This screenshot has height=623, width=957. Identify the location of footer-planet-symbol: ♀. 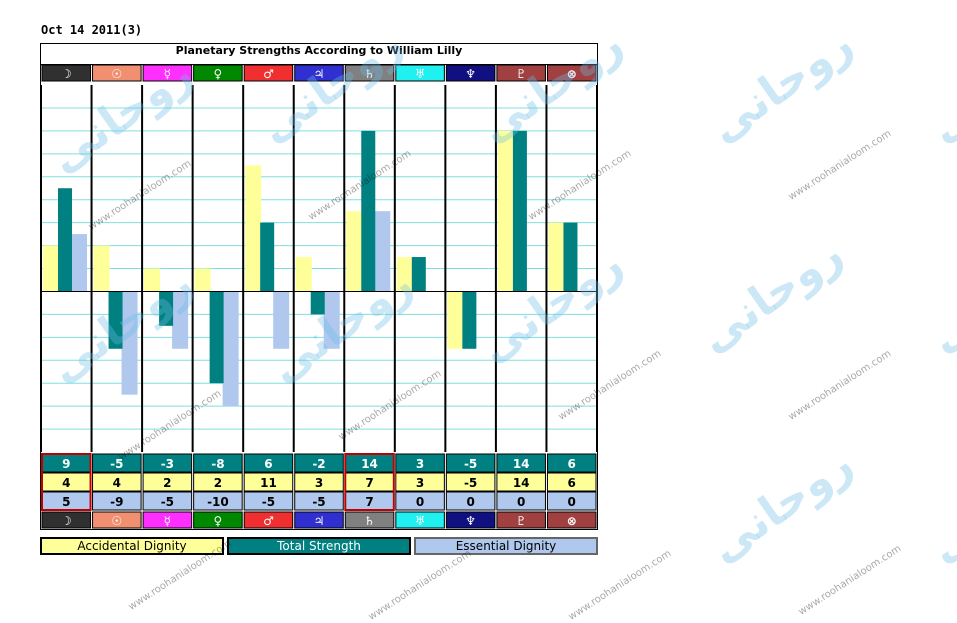
(218, 521).